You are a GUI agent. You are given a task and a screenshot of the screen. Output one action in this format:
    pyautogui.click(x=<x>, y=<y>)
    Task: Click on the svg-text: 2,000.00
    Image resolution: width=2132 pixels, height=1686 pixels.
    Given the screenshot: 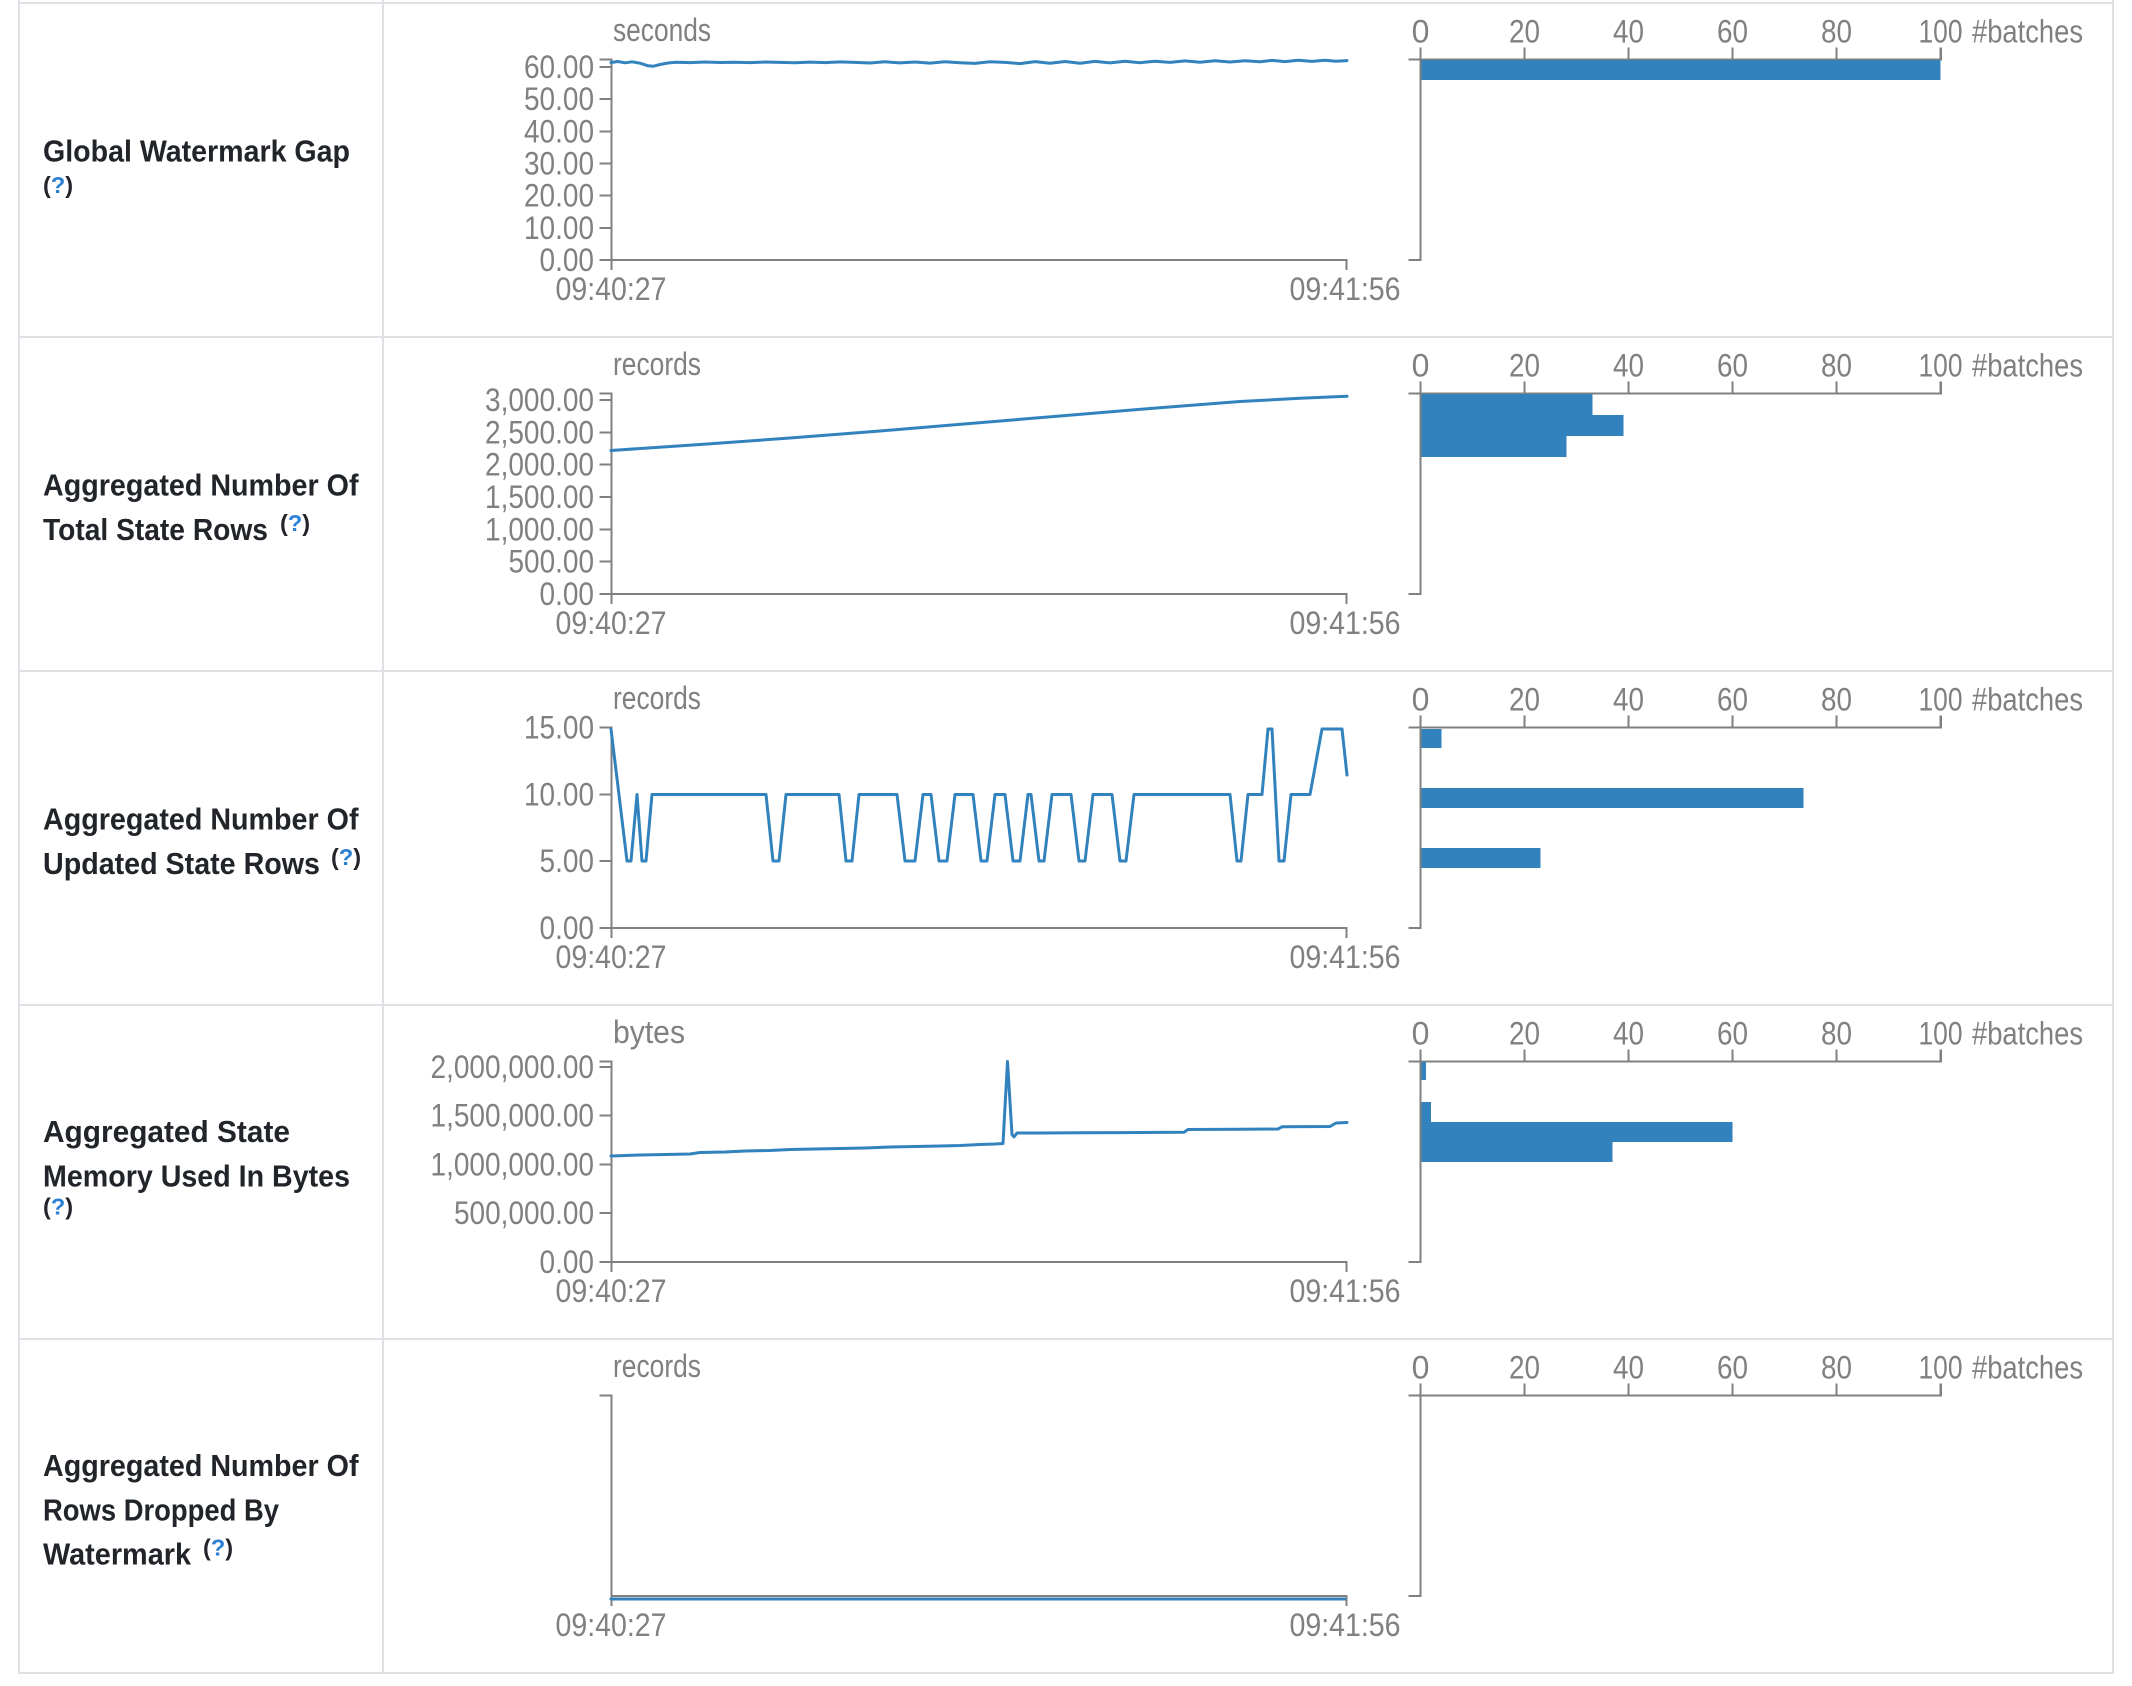 What is the action you would take?
    pyautogui.click(x=539, y=465)
    